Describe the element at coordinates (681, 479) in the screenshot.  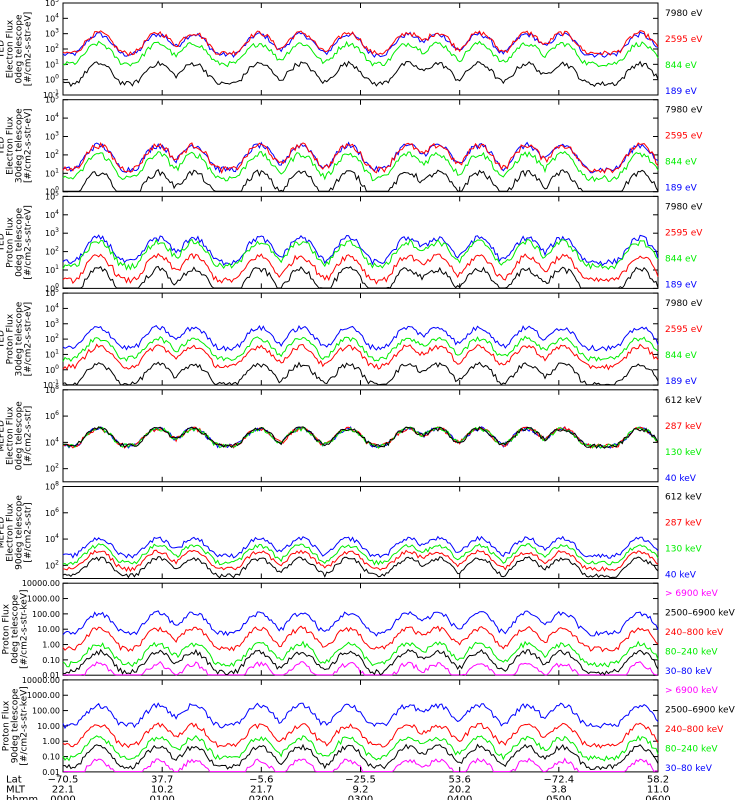
I see `legend-40-kev: 40 keV` at that location.